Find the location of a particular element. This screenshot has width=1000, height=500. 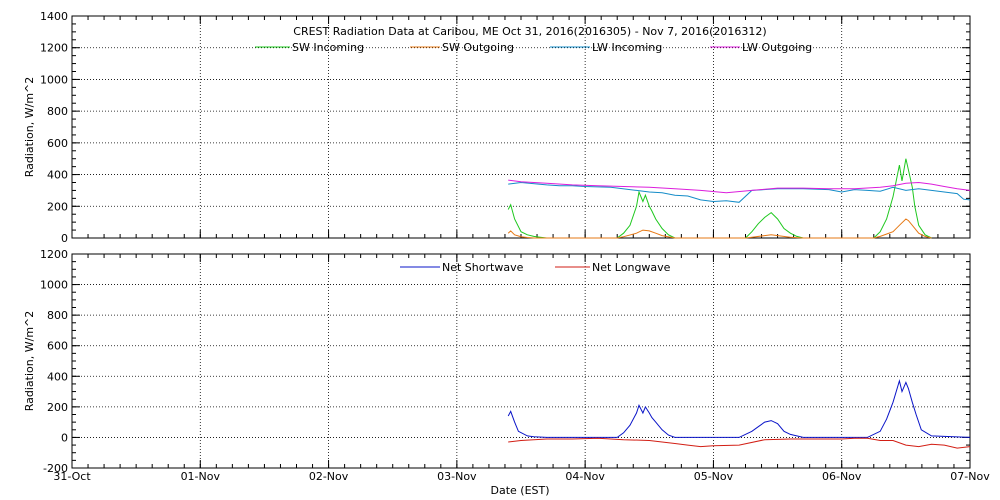

y-tick-label: 1400 is located at coordinates (54, 16).